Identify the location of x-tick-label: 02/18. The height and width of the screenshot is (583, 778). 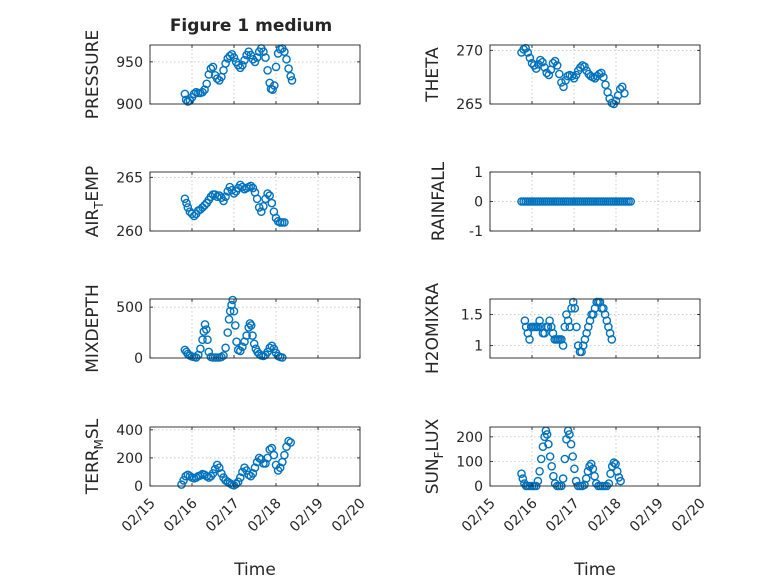
(605, 515).